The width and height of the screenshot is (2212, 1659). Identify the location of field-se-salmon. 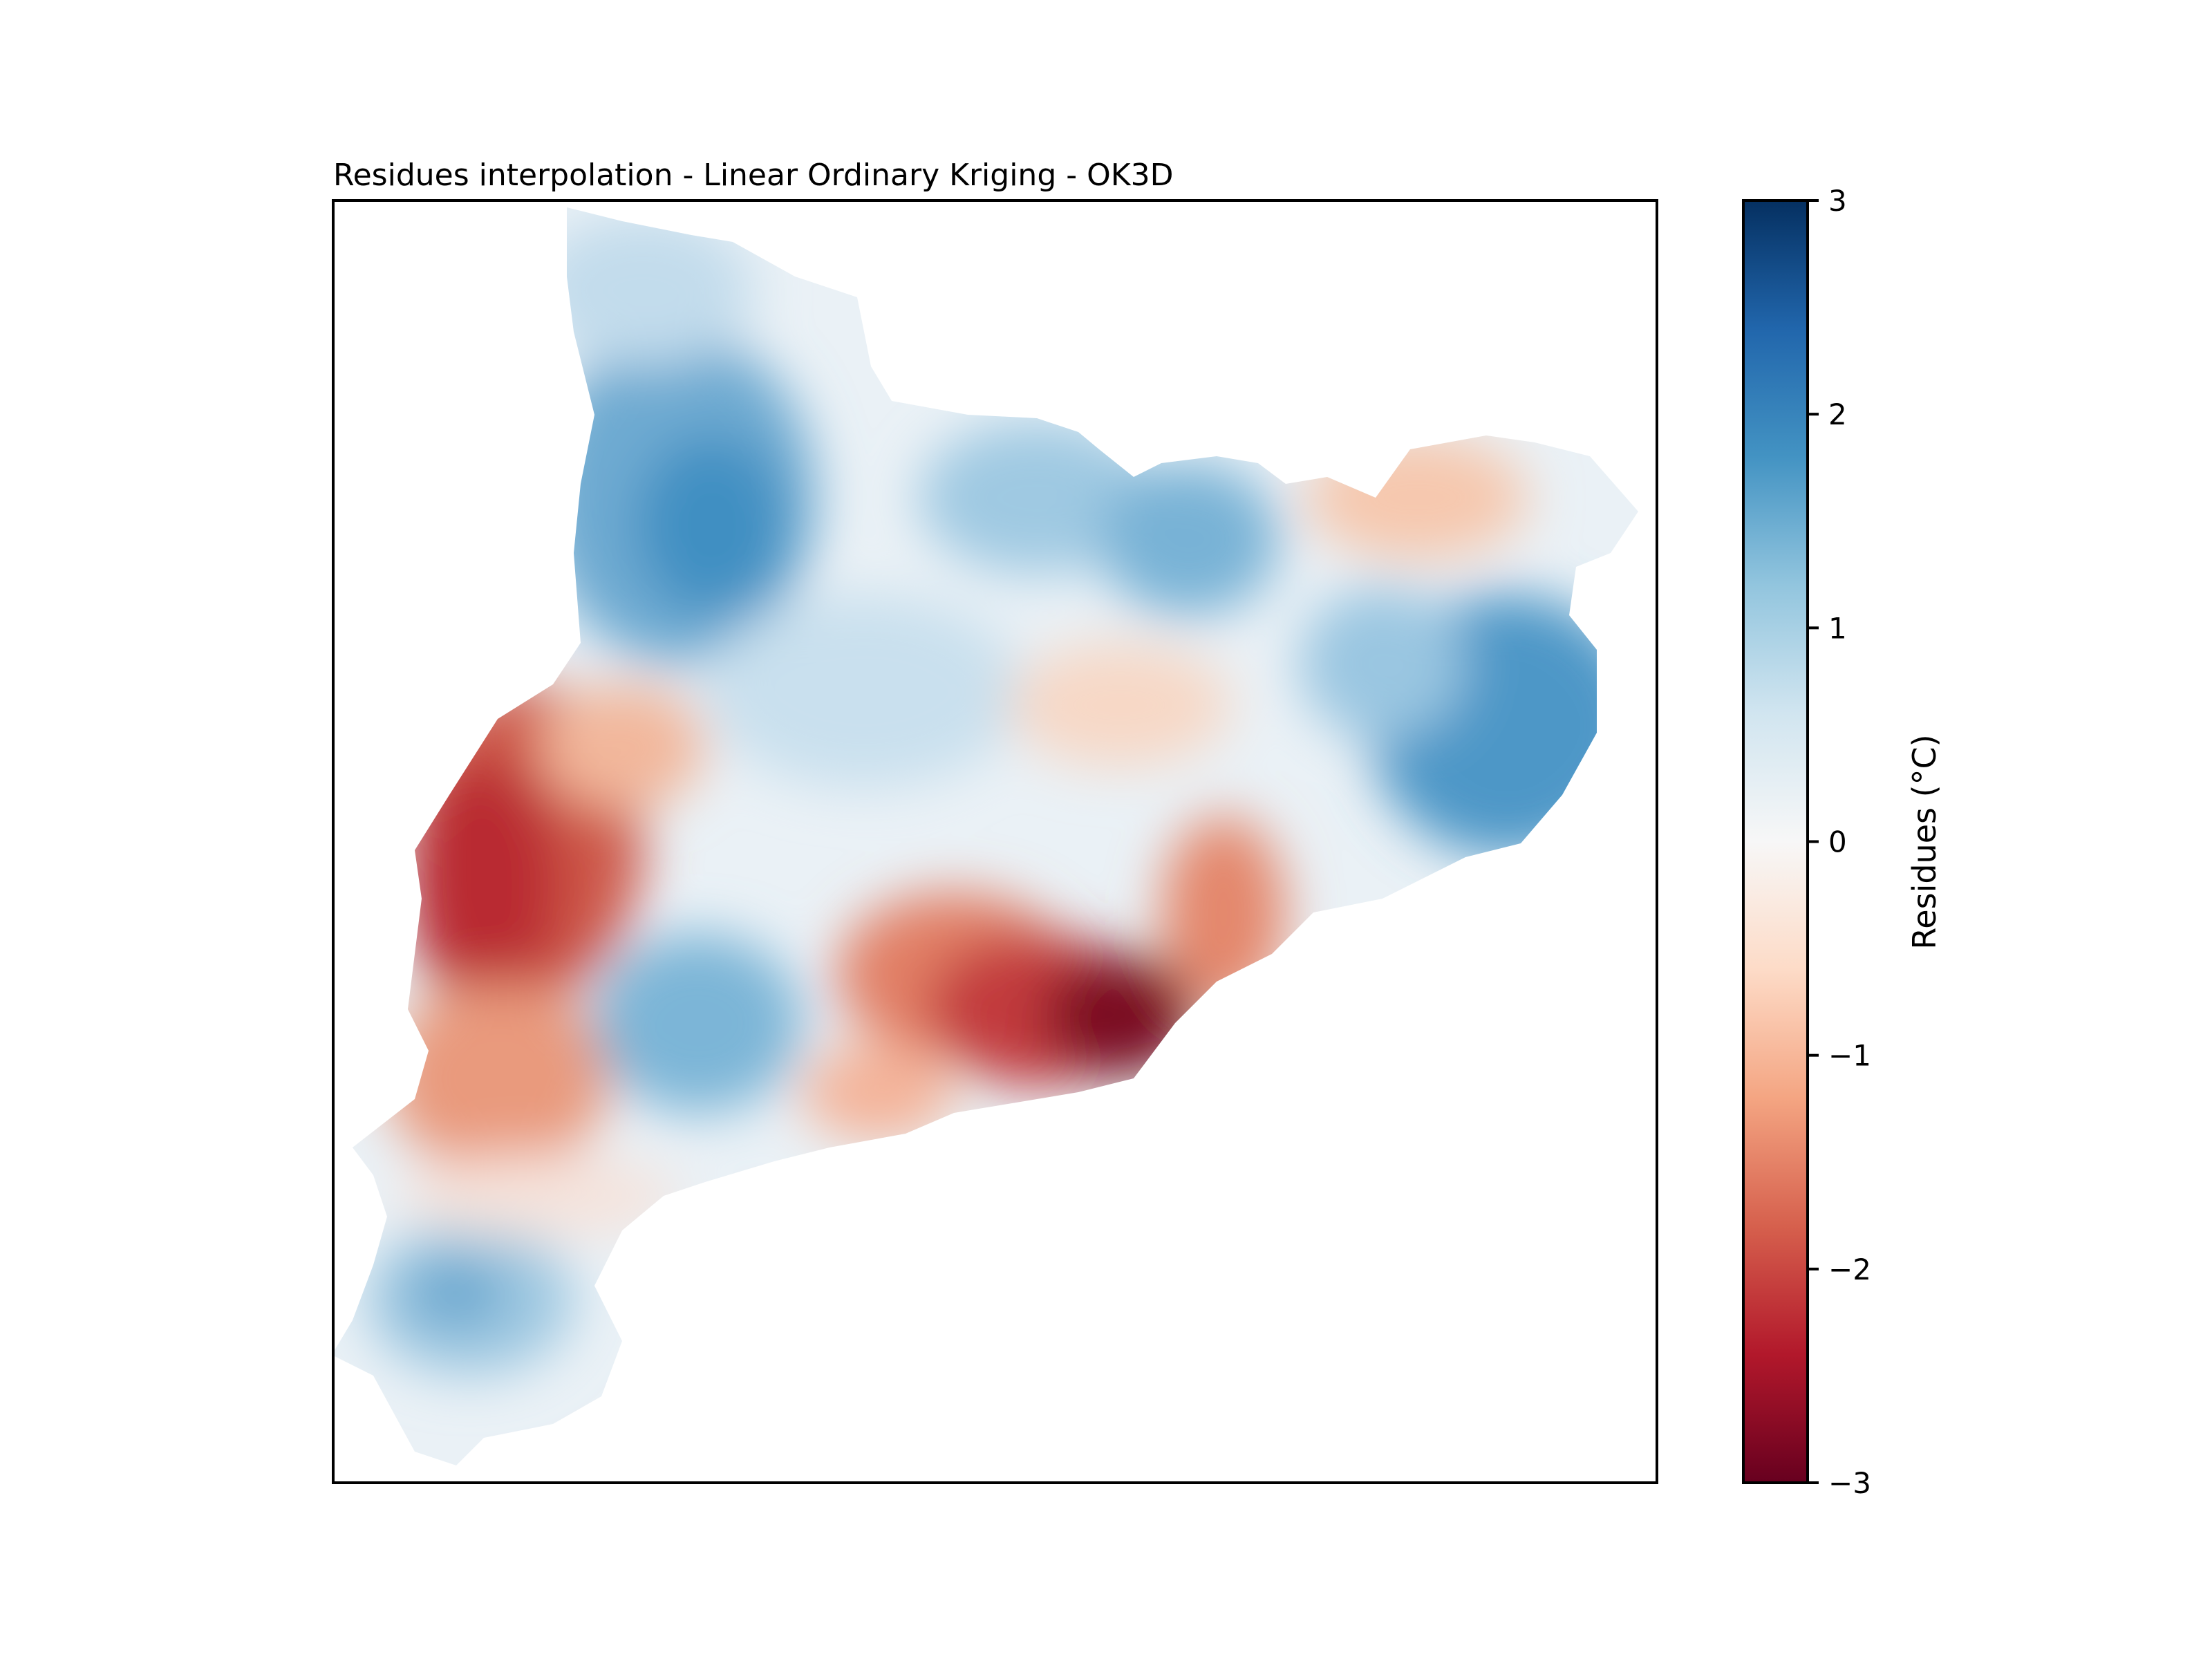
(1223, 913).